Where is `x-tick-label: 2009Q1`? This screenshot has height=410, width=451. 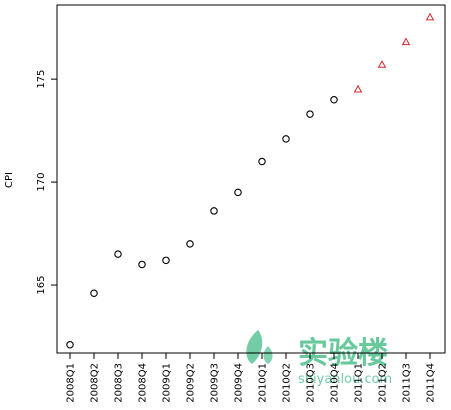 x-tick-label: 2009Q1 is located at coordinates (167, 383).